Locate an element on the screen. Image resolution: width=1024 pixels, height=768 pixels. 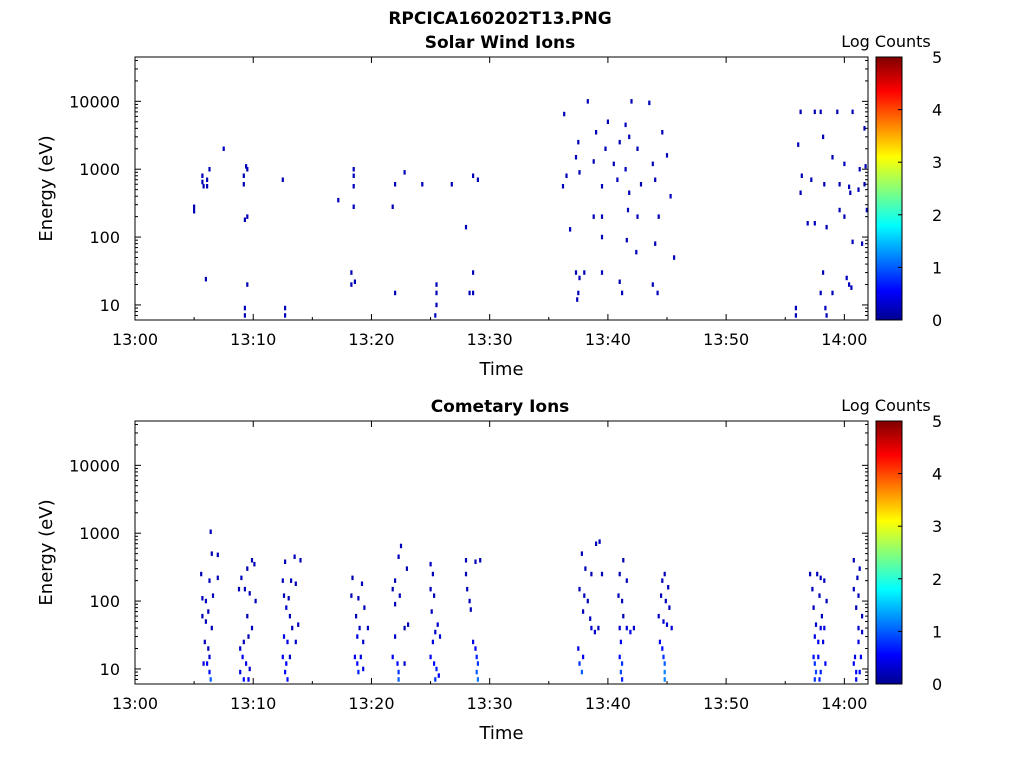
colorbar-tick-label: 2 is located at coordinates (937, 215).